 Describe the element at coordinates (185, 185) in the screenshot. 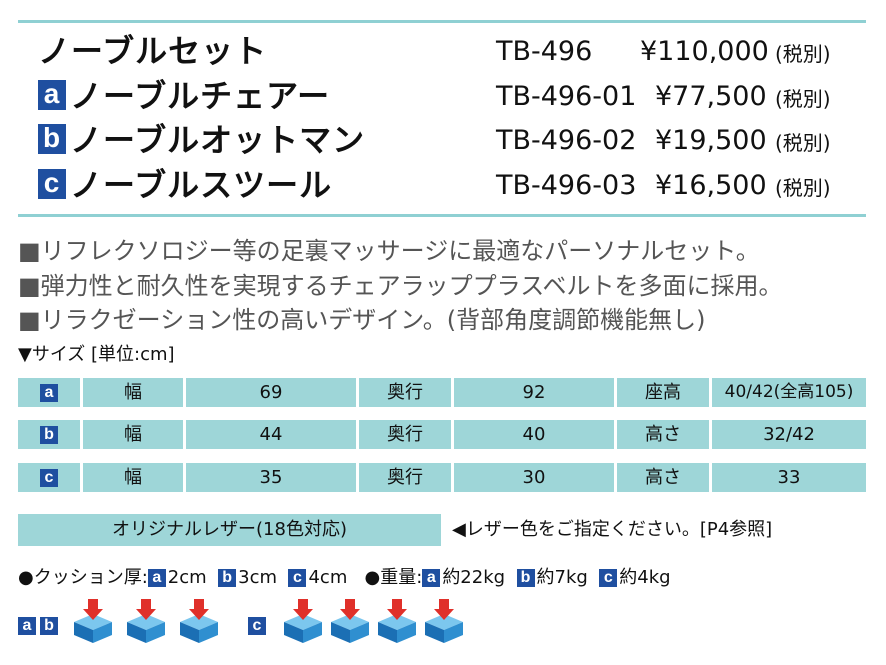

I see `product-name: c ノーブルスツール` at that location.